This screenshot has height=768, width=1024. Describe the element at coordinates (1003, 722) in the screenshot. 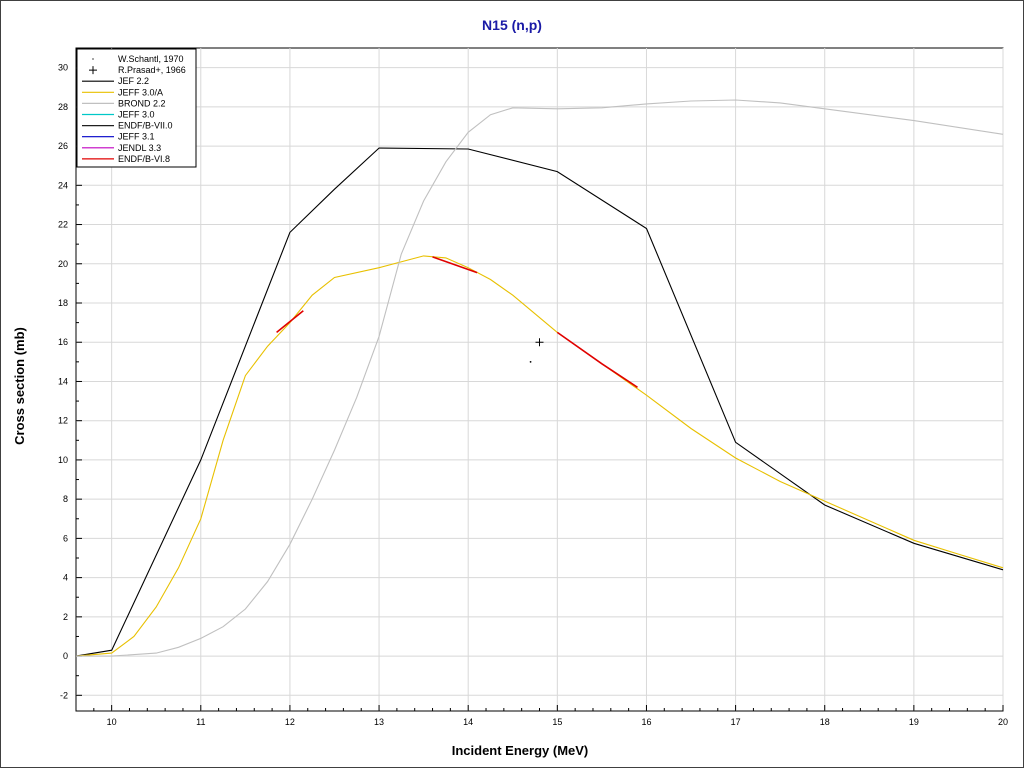

I see `x-tick-label: 20` at that location.